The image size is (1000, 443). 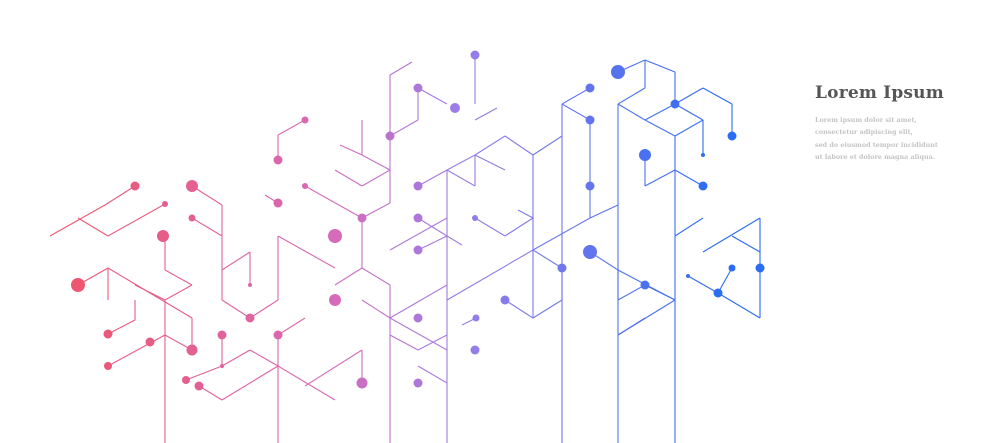 I want to click on heading: Lorem Ipsum, so click(x=879, y=93).